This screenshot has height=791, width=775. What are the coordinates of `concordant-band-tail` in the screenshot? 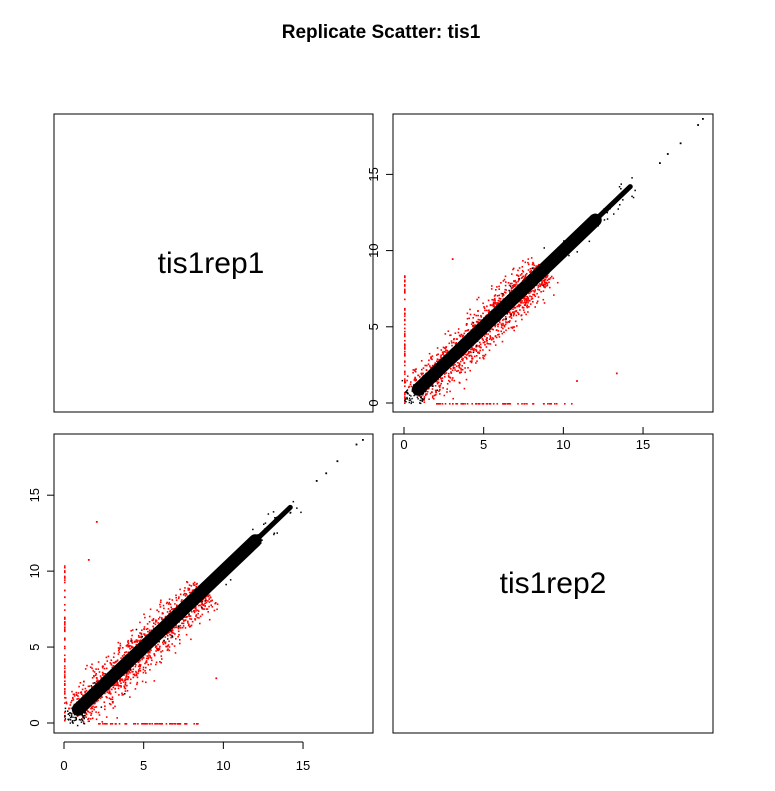 It's located at (612, 203).